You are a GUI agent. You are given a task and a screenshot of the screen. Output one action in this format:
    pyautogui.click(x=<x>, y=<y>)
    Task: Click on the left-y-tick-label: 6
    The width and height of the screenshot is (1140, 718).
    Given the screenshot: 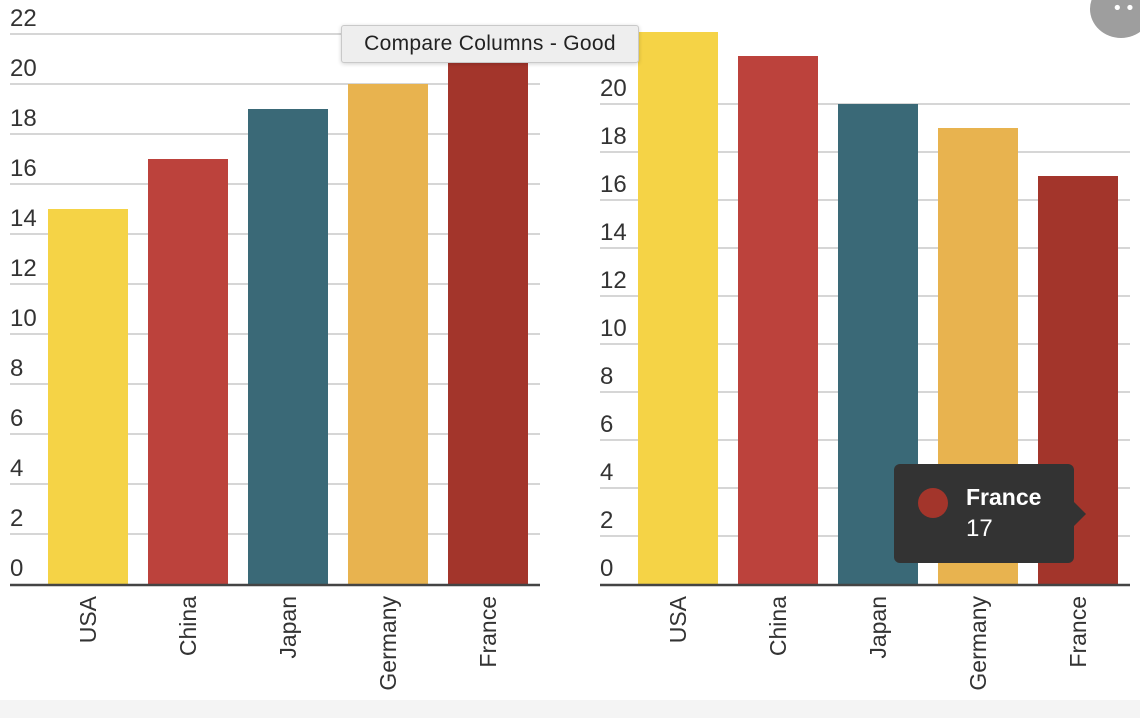 What is the action you would take?
    pyautogui.click(x=16, y=418)
    